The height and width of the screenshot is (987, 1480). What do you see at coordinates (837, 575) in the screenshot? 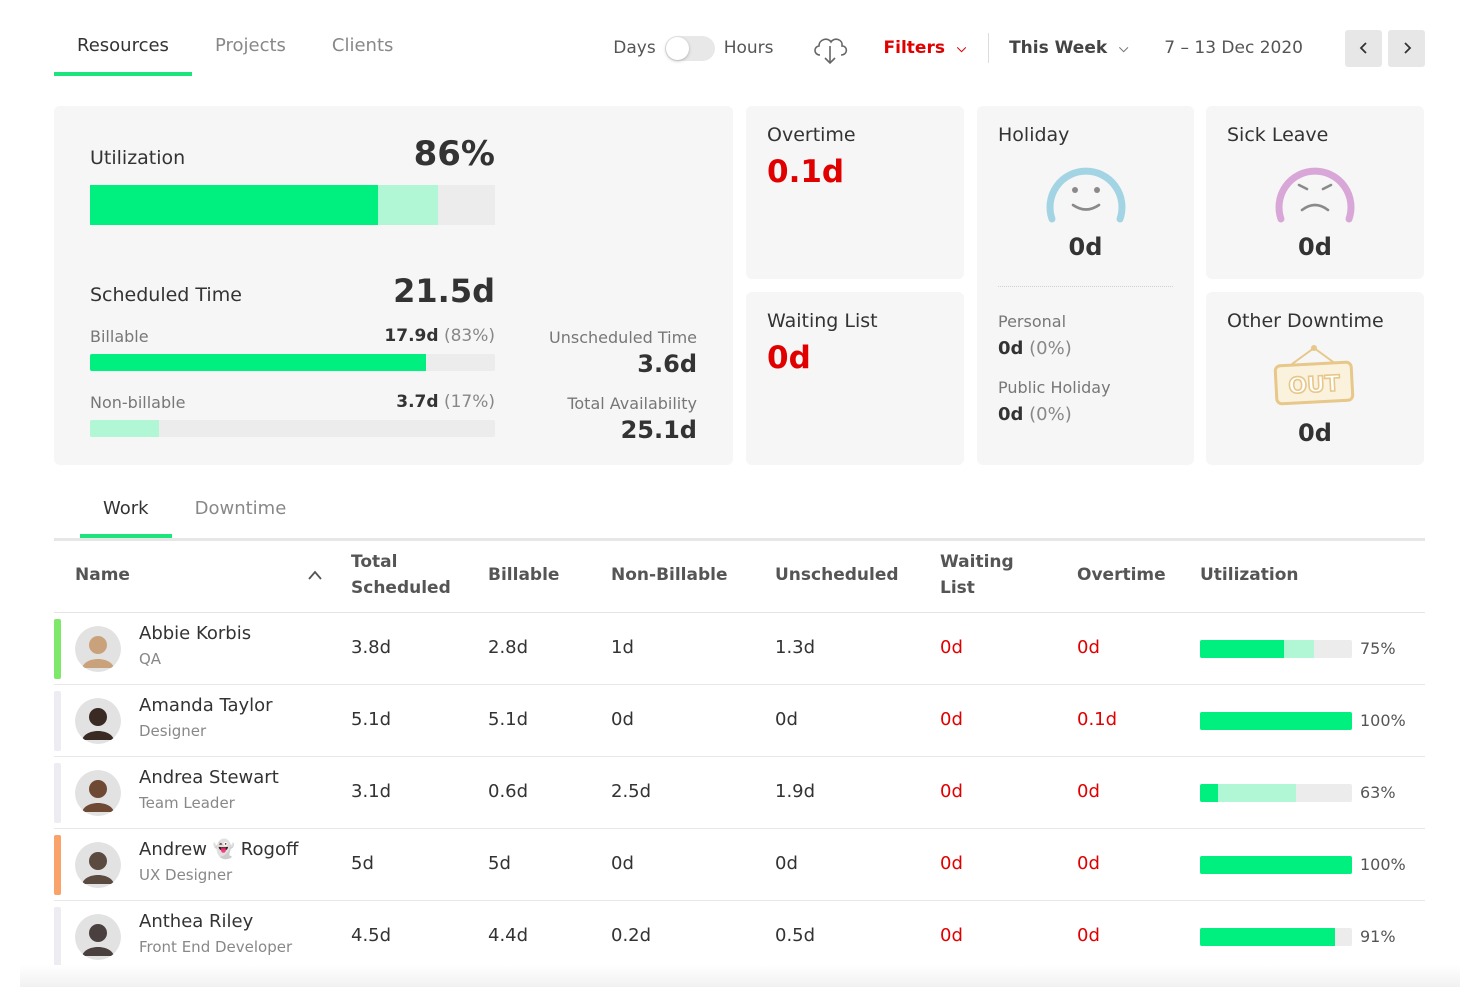
I see `column-header-unscheduled: Unscheduled` at bounding box center [837, 575].